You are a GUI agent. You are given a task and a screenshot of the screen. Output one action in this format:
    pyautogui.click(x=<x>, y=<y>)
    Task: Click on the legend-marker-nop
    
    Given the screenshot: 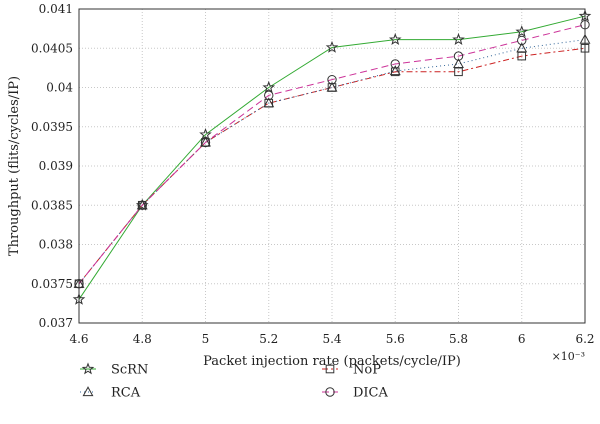 What is the action you would take?
    pyautogui.click(x=330, y=369)
    